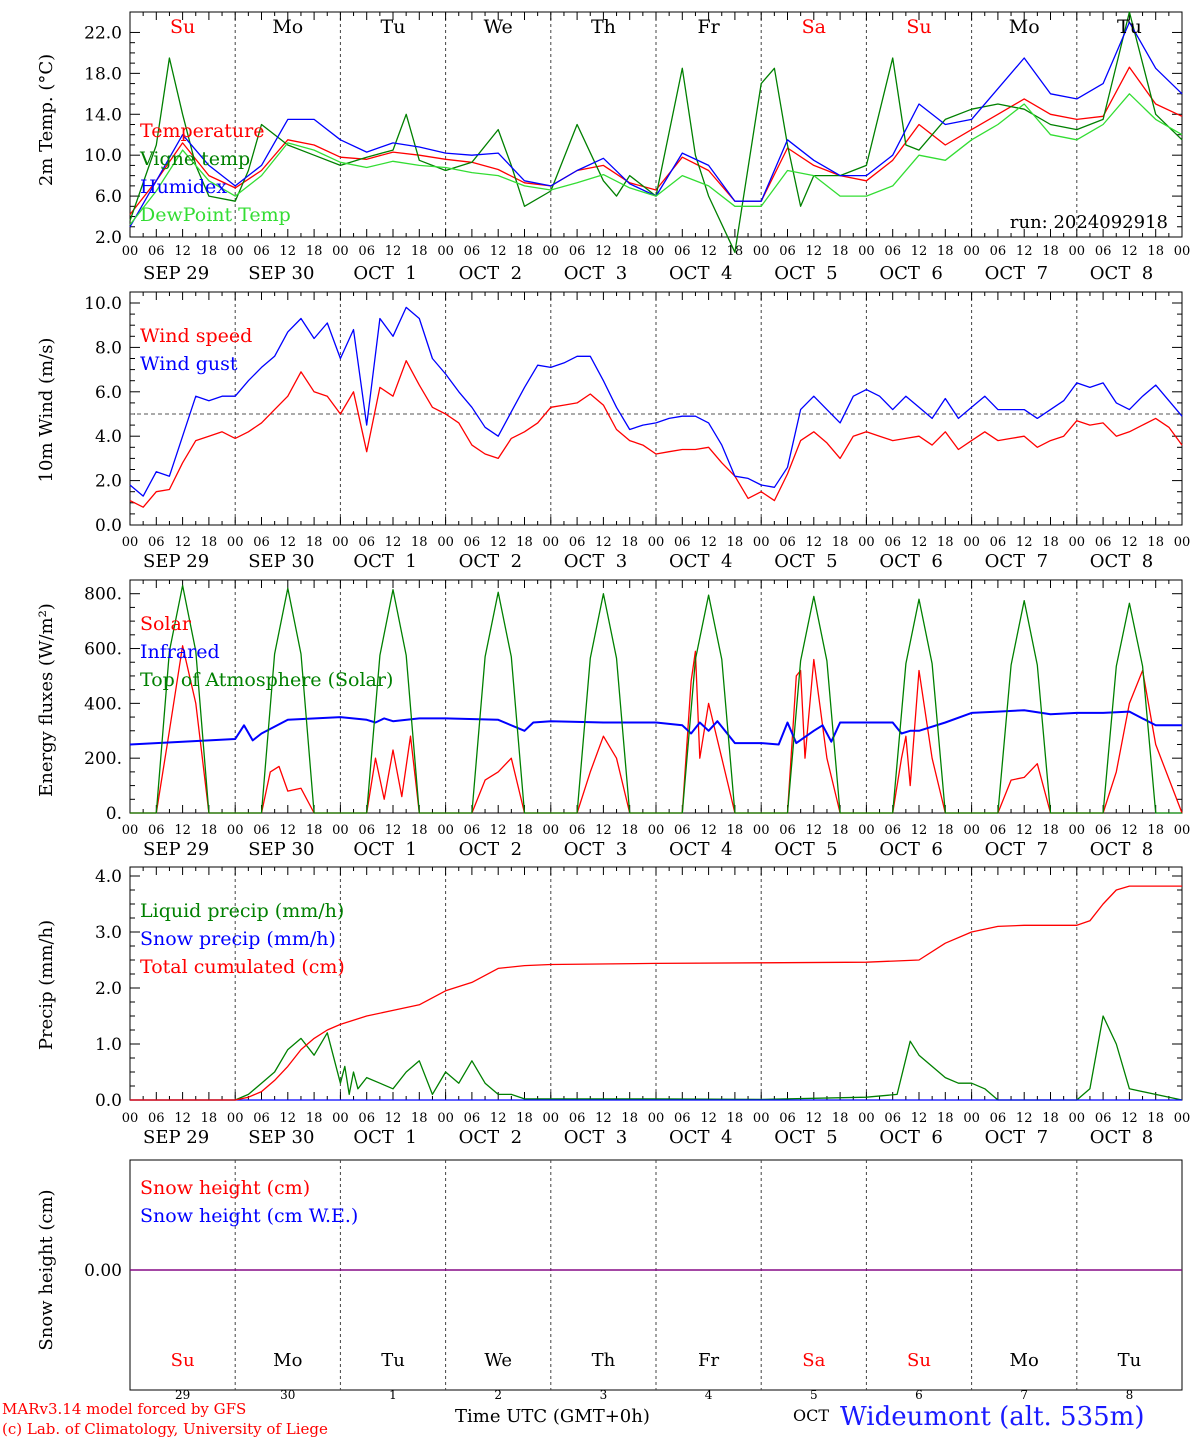 This screenshot has height=1440, width=1194. Describe the element at coordinates (287, 1395) in the screenshot. I see `day-number-label: 30` at that location.